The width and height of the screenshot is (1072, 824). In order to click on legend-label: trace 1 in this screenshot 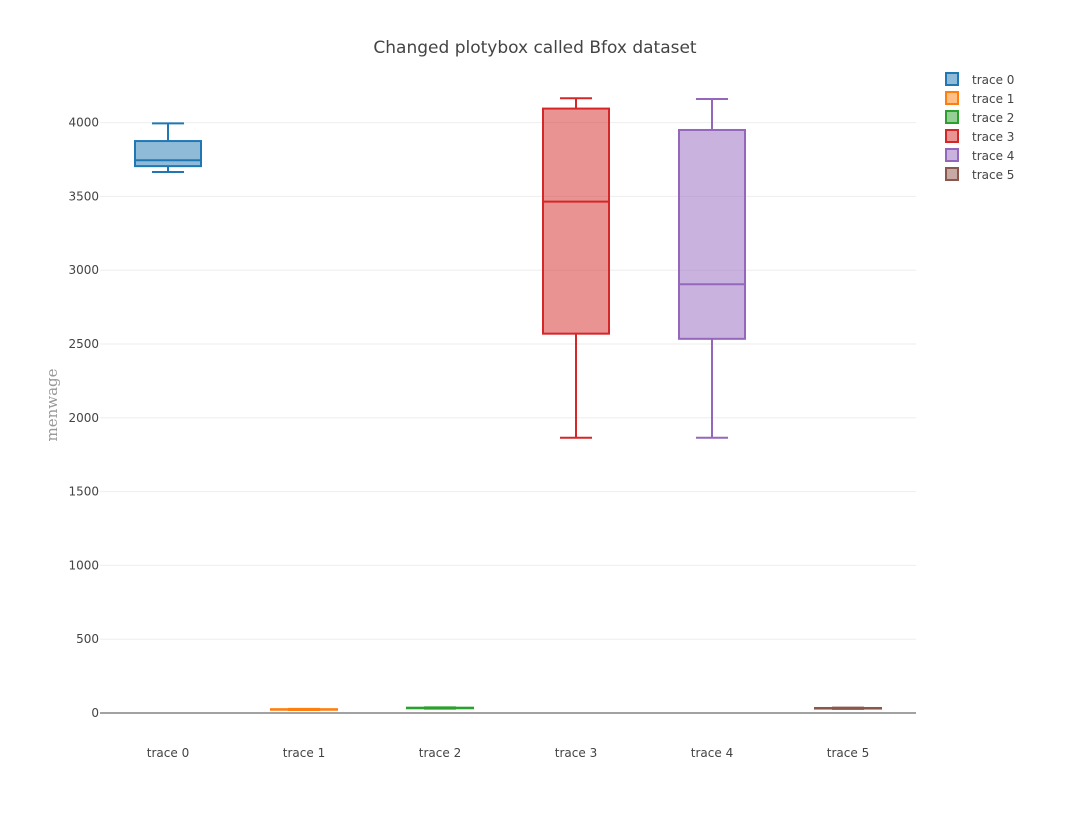, I will do `click(993, 99)`.